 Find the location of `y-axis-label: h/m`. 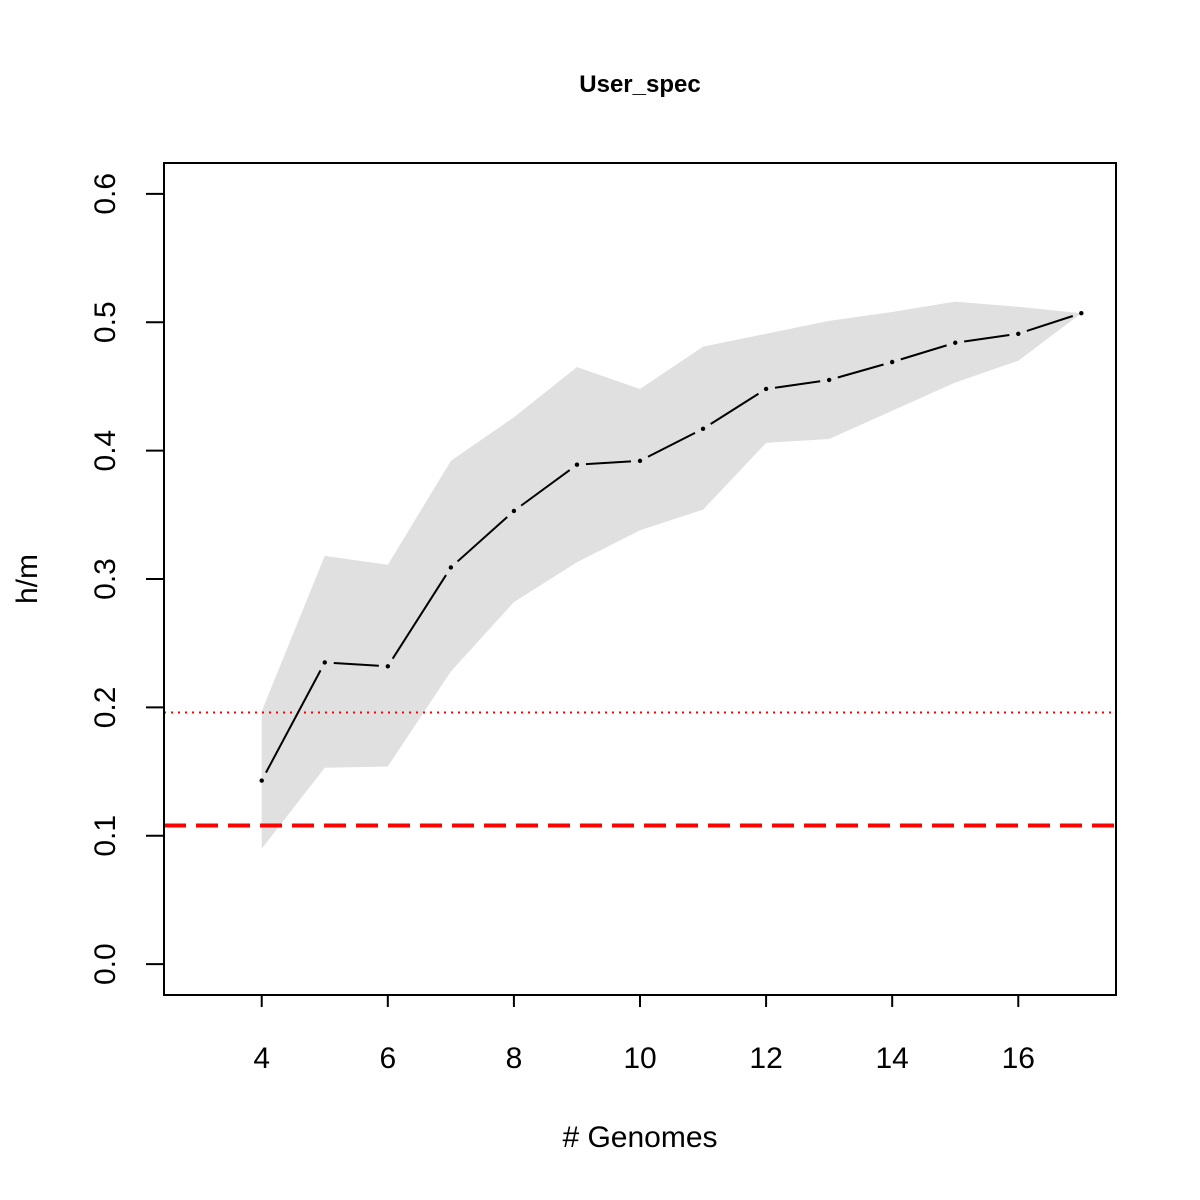

y-axis-label: h/m is located at coordinates (27, 579).